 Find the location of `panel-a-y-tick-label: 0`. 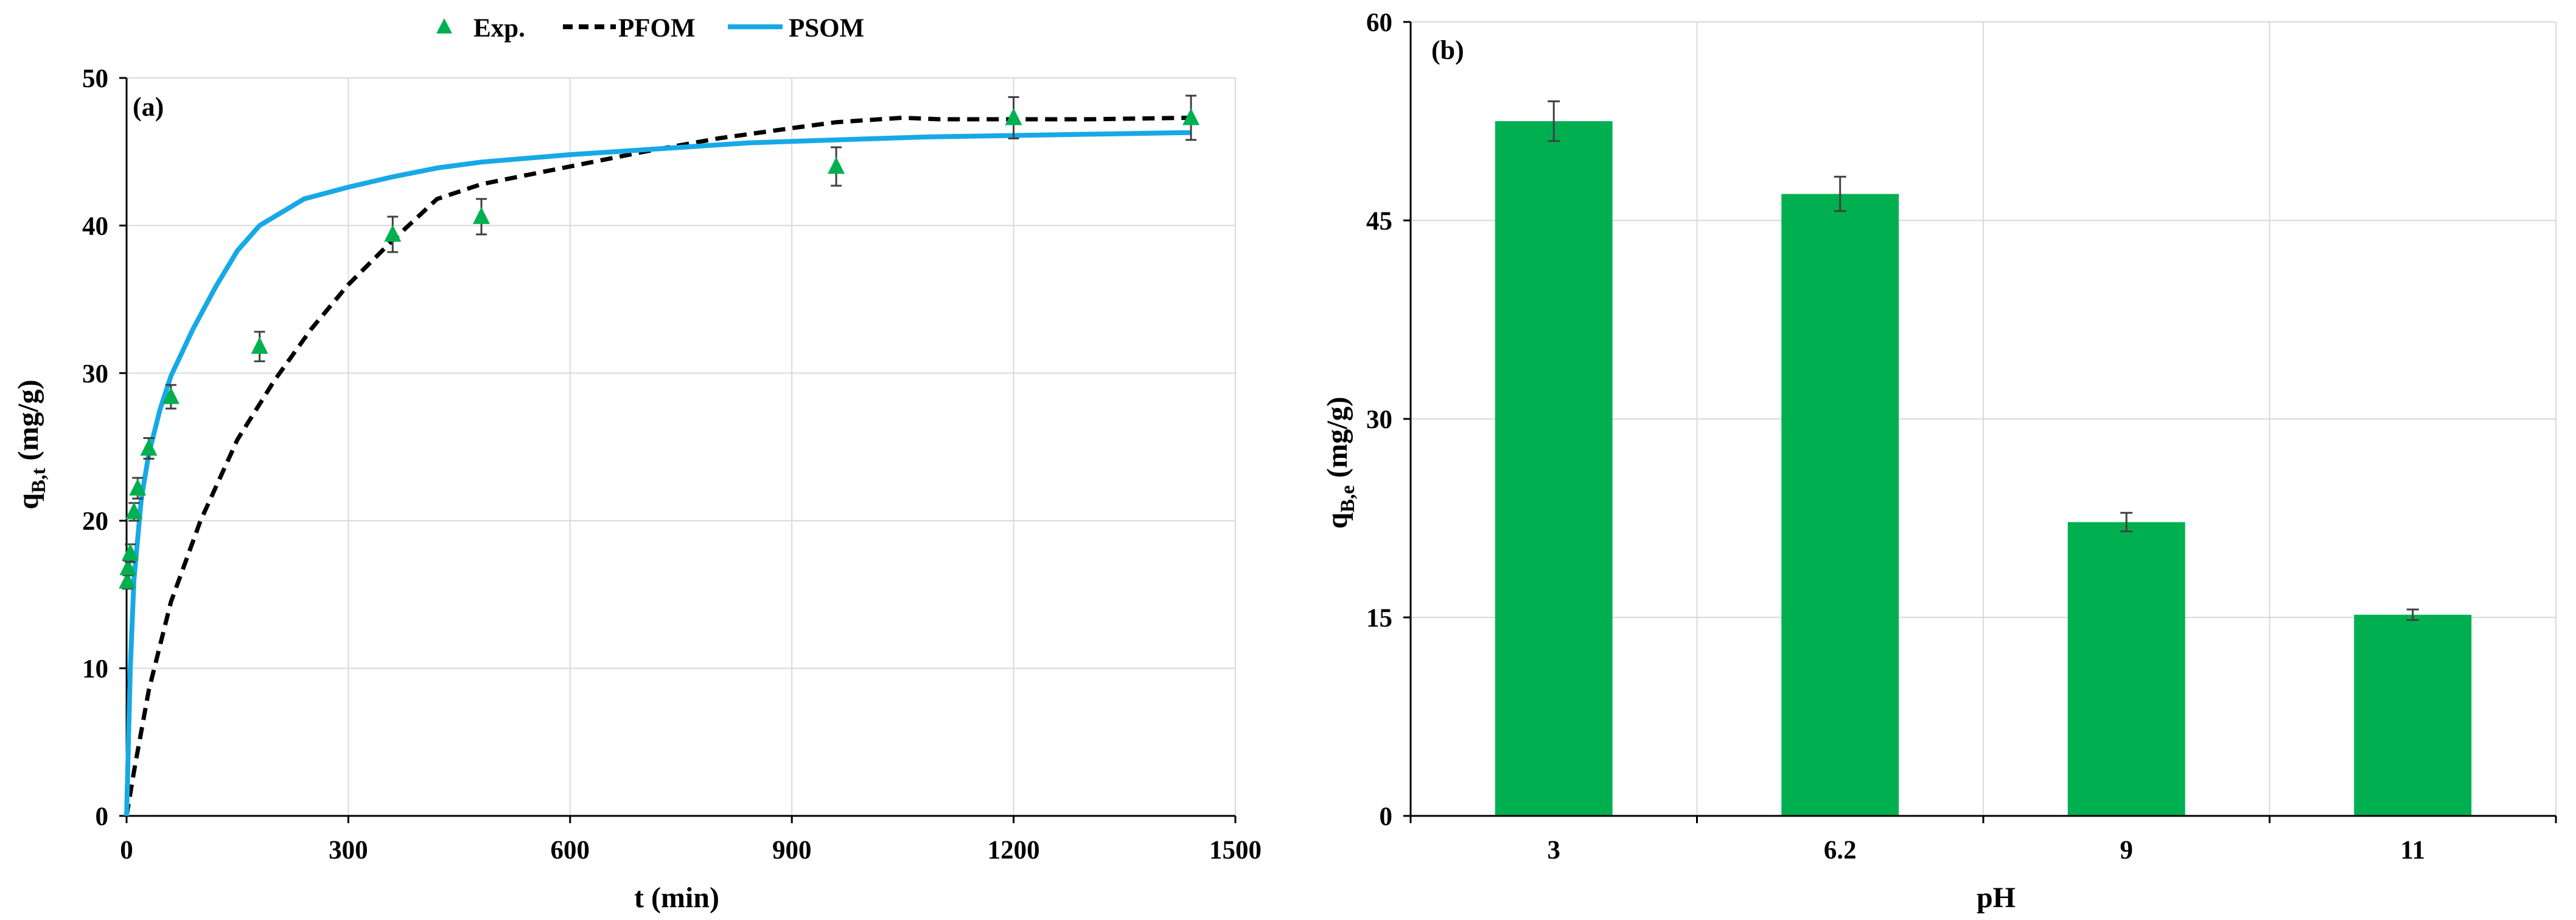

panel-a-y-tick-label: 0 is located at coordinates (102, 816).